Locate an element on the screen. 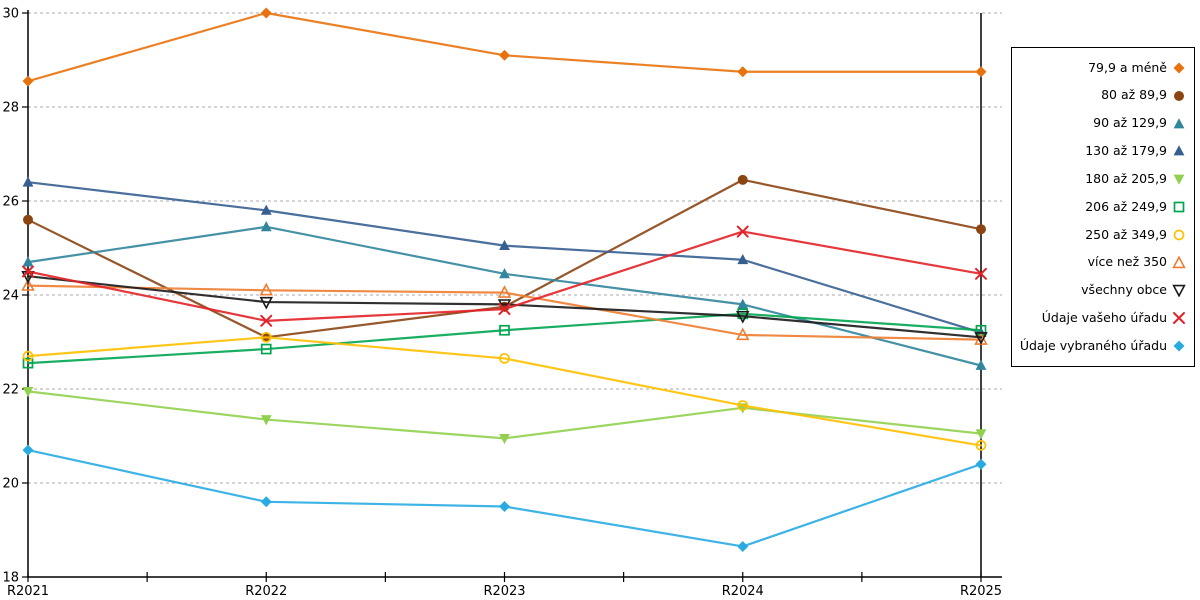  legend-item: 90 až 129,9 is located at coordinates (1101, 124).